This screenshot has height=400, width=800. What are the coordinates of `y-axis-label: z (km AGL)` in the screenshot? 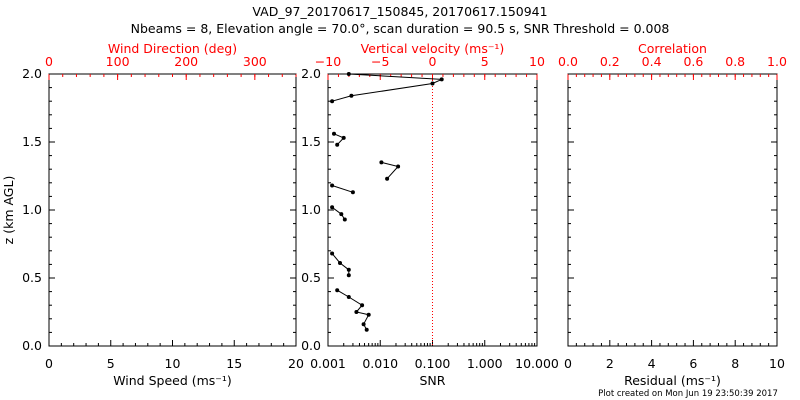 It's located at (8, 210).